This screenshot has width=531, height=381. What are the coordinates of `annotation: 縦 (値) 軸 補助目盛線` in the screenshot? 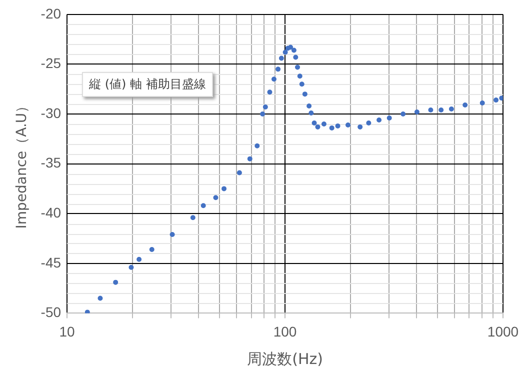 It's located at (147, 84).